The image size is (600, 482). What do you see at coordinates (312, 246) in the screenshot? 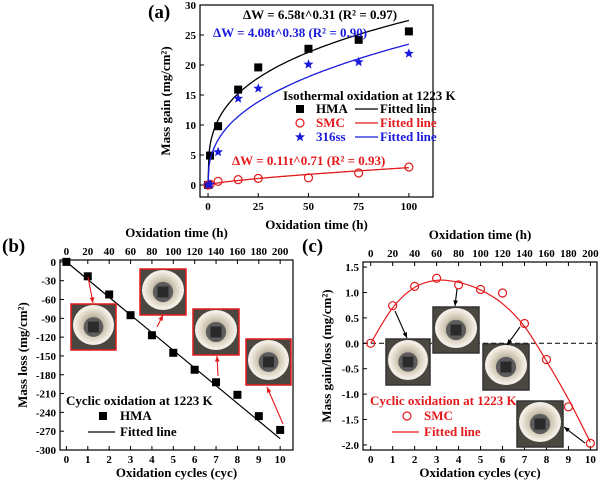
I see `panel-label: (c)` at bounding box center [312, 246].